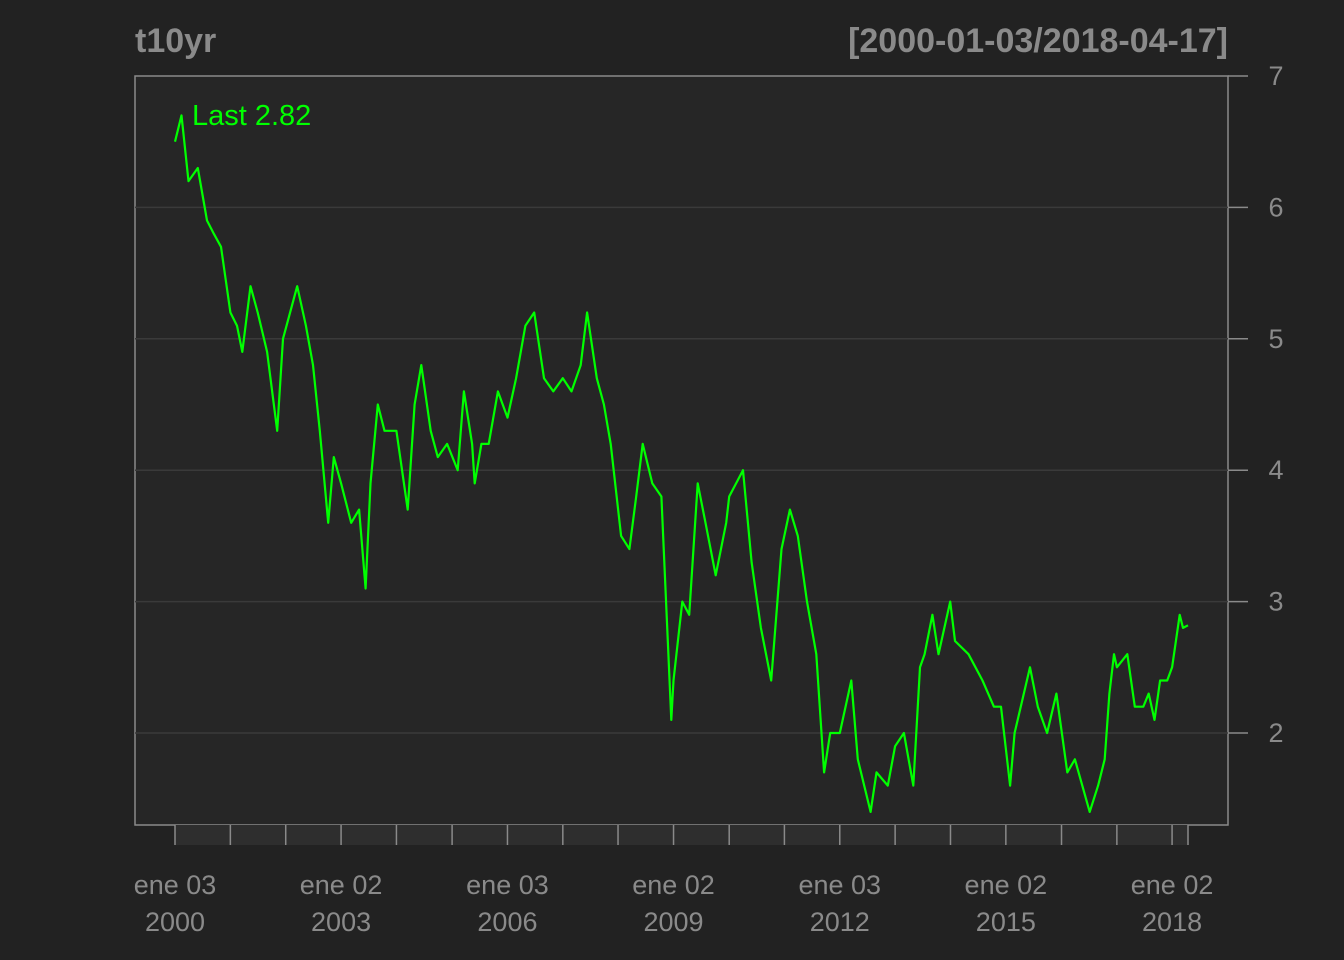  Describe the element at coordinates (341, 922) in the screenshot. I see `x-tick-label-year: 2003` at that location.